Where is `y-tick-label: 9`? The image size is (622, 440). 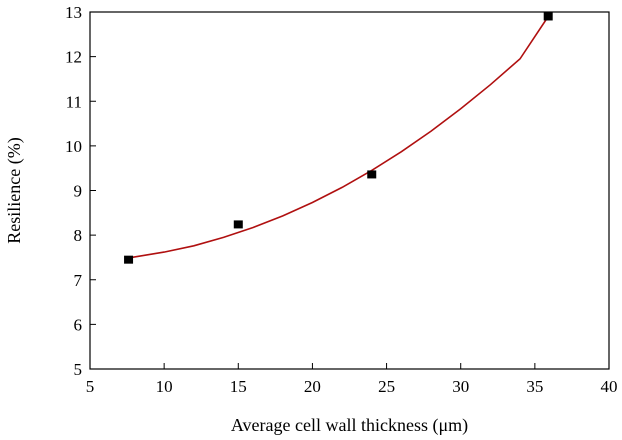
y-tick-label: 9 is located at coordinates (78, 191).